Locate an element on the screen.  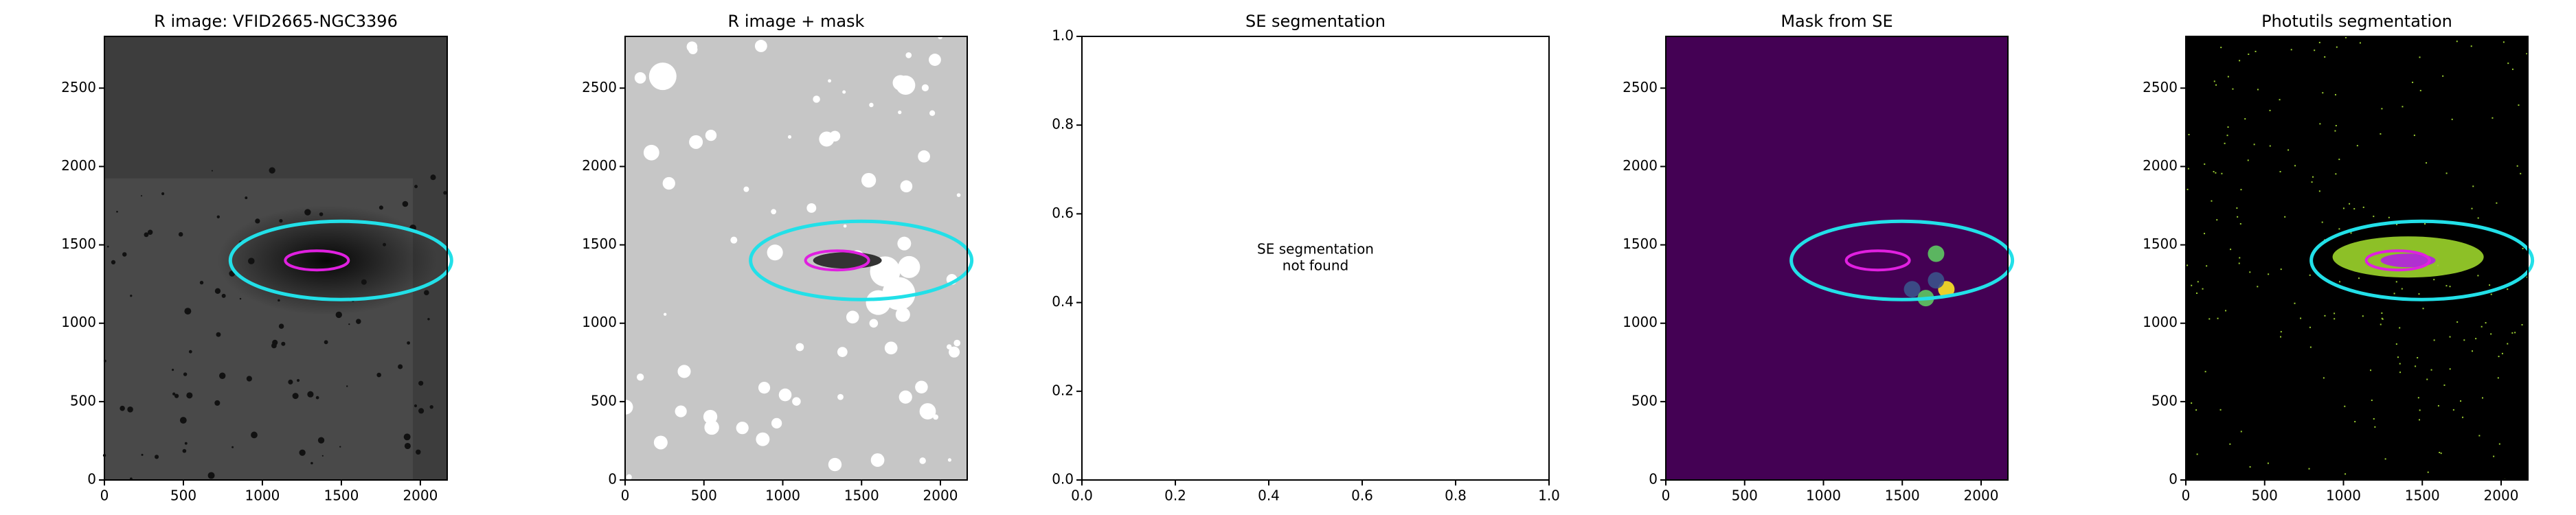
y-tick-label: 0.8 is located at coordinates (1063, 124).